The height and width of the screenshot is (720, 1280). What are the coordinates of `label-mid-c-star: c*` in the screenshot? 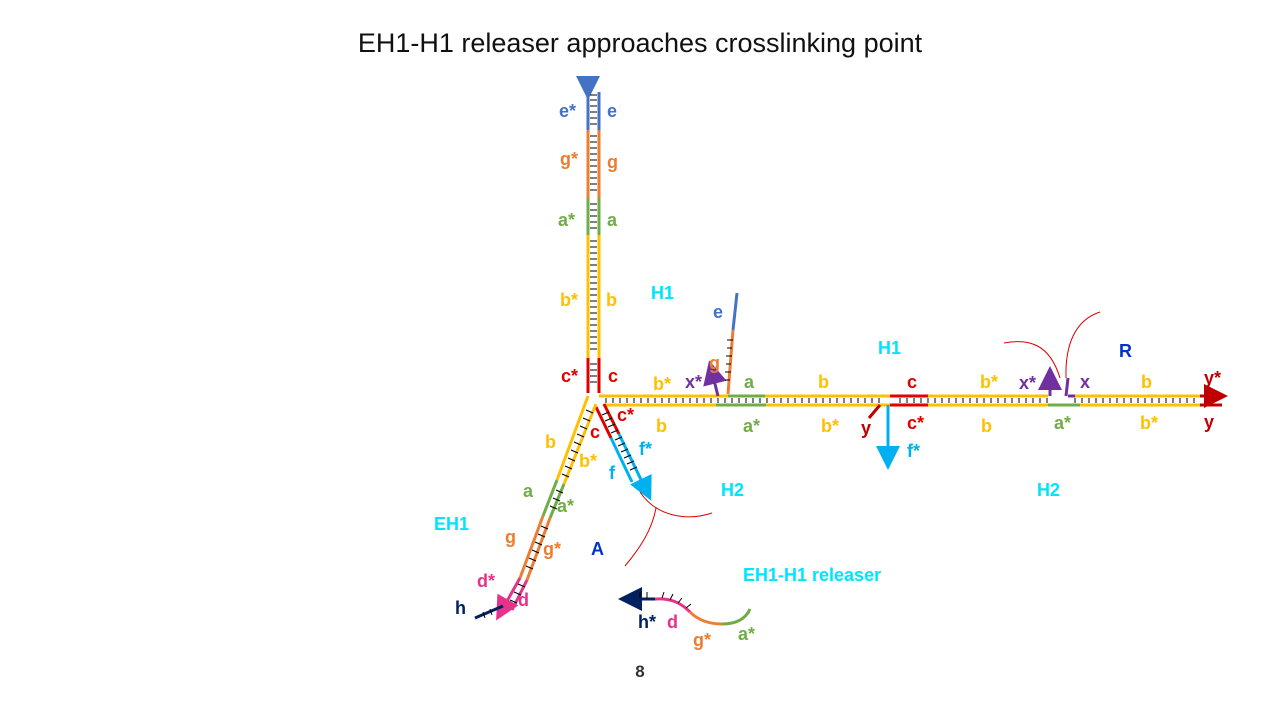 It's located at (915, 423).